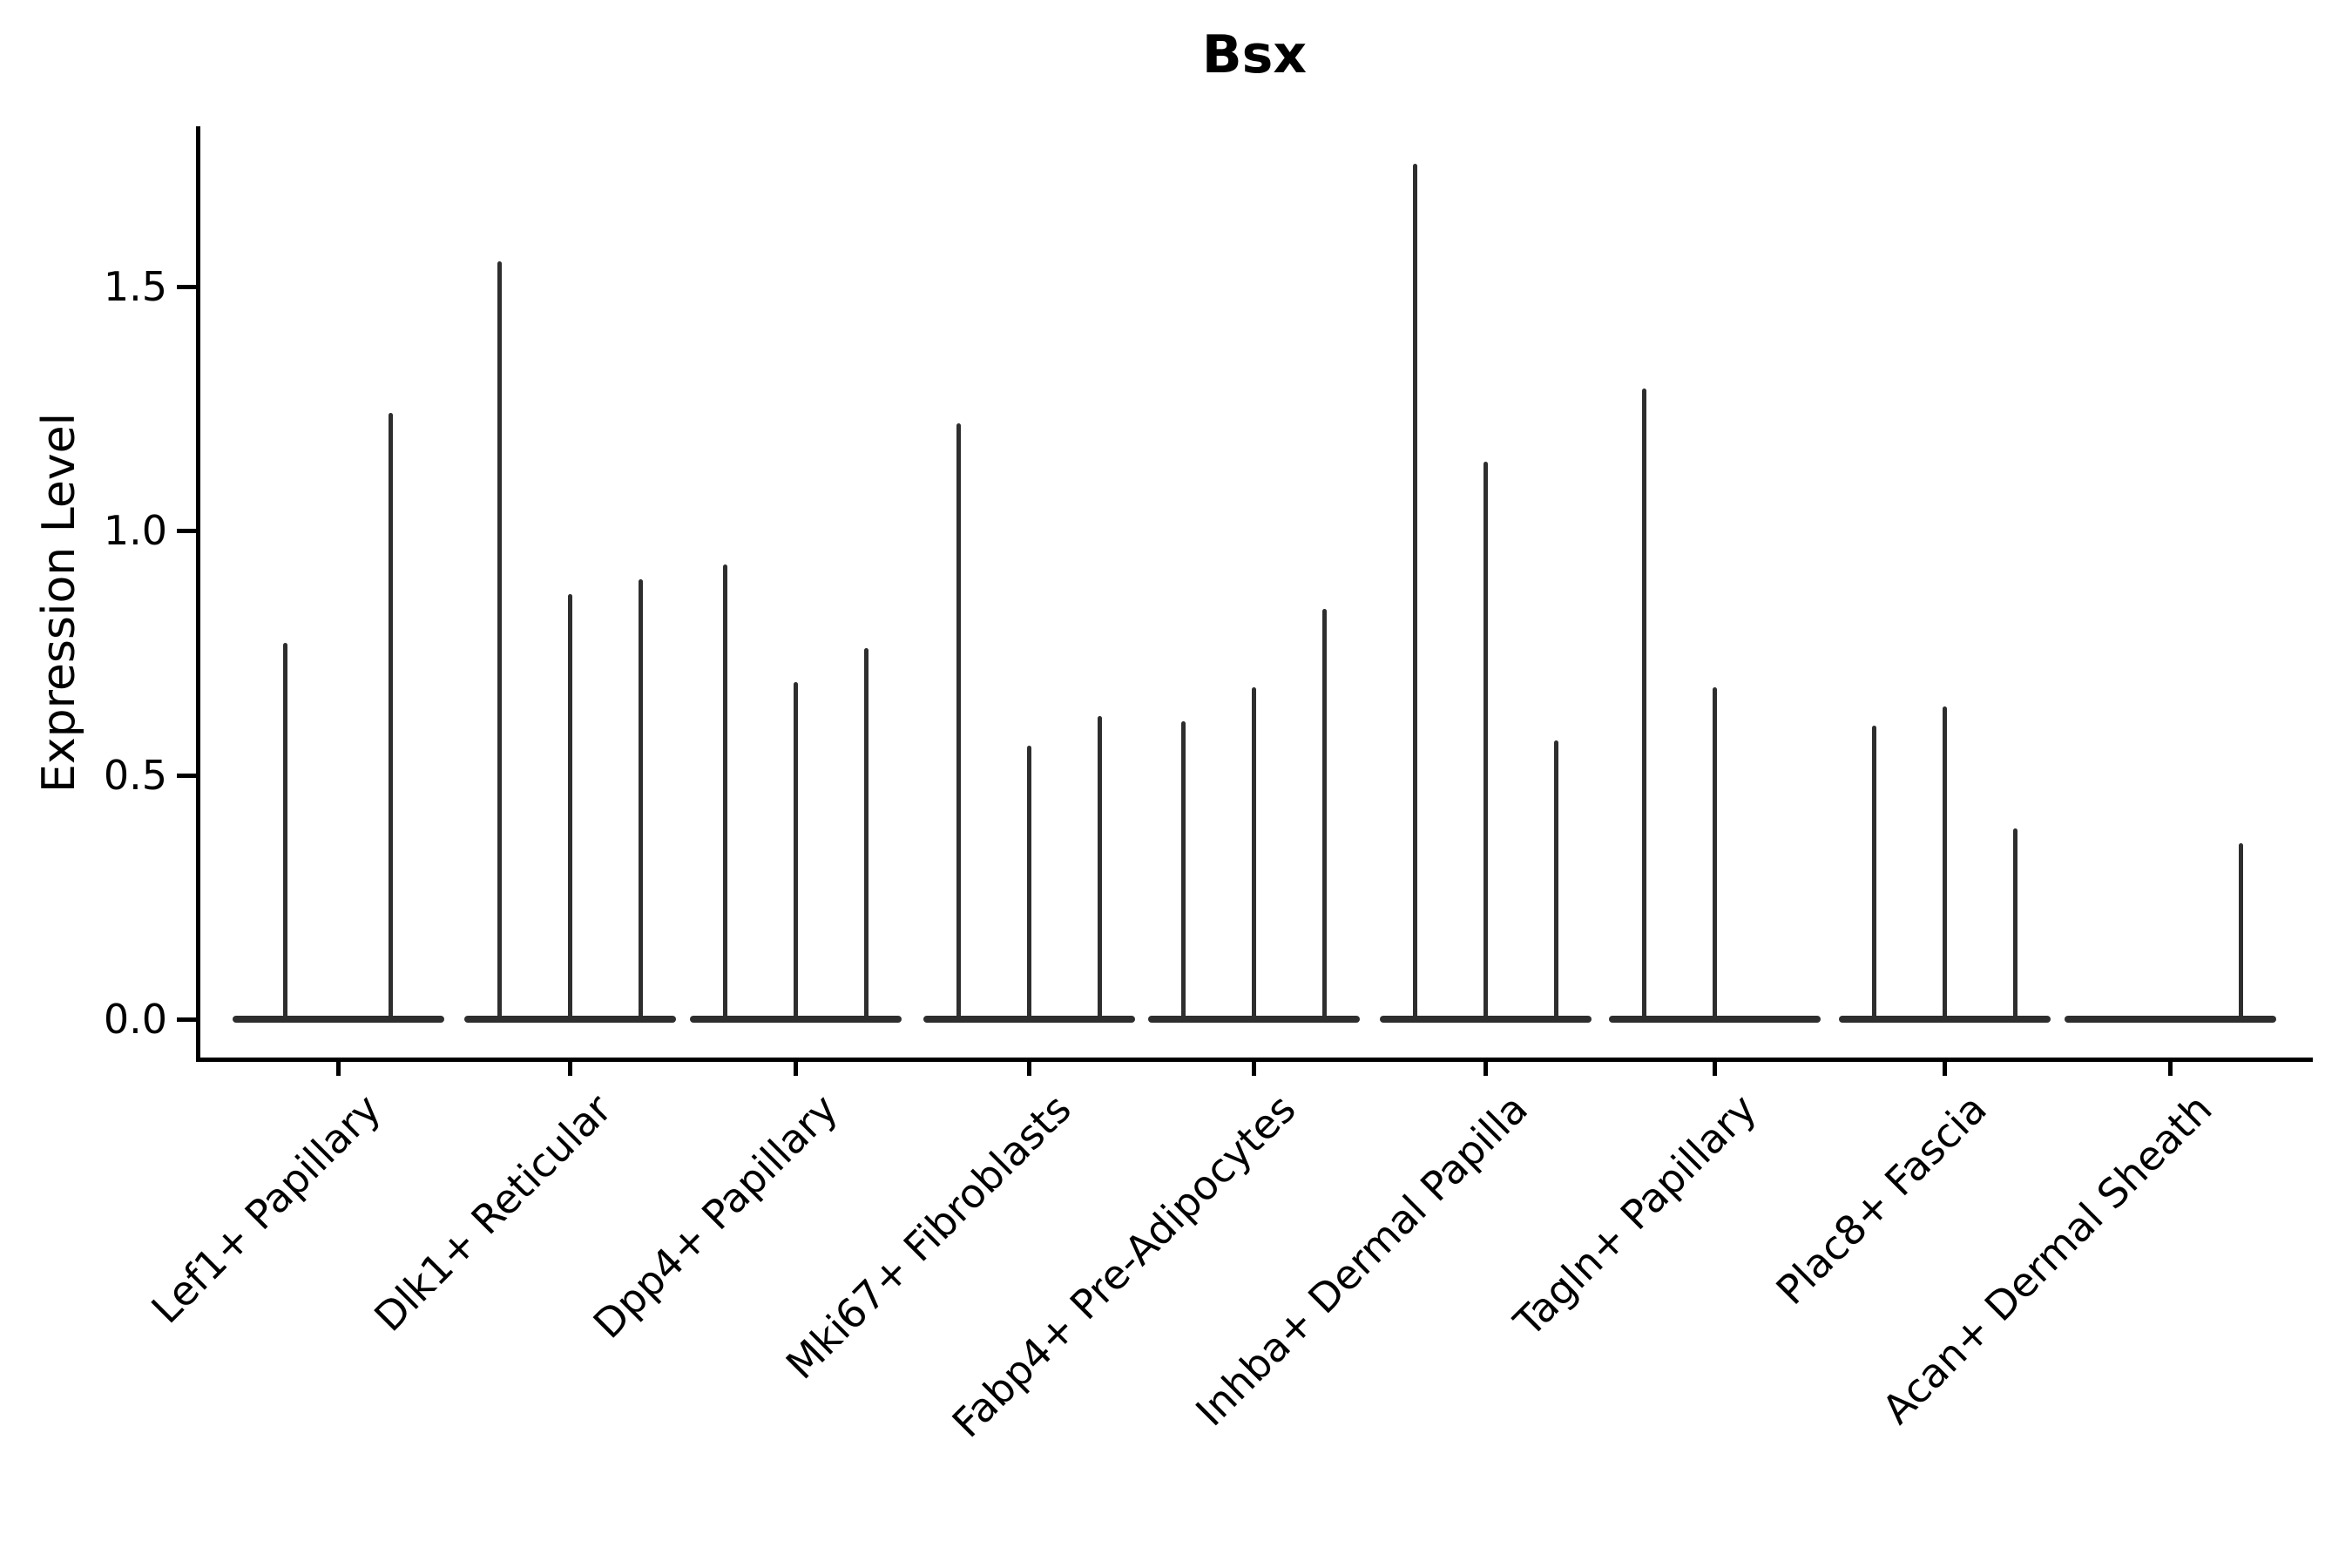 The width and height of the screenshot is (2352, 1568). Describe the element at coordinates (493, 1213) in the screenshot. I see `x-tick-label: Dlk1+ Reticular` at that location.